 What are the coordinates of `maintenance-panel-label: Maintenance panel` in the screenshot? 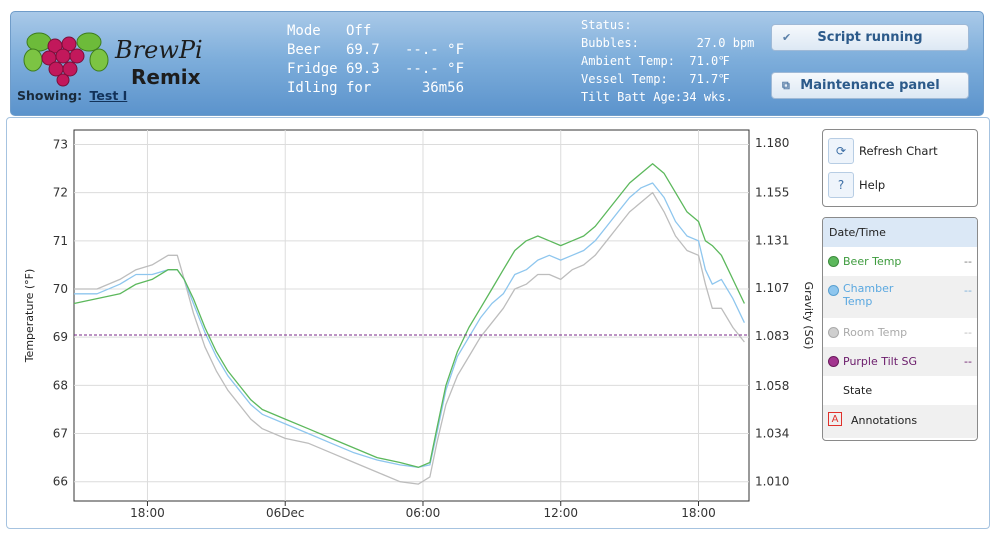 It's located at (870, 85).